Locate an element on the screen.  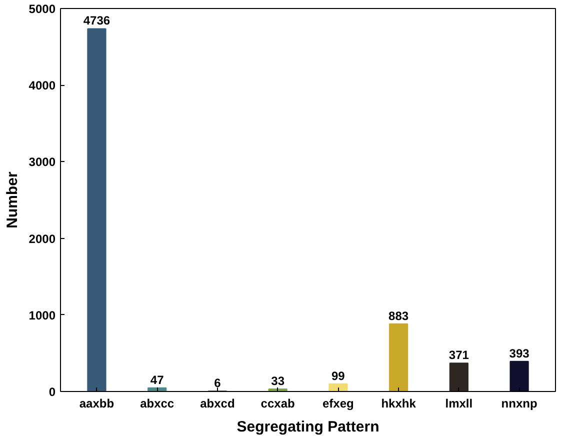
x-tick-label: abxcc is located at coordinates (157, 403).